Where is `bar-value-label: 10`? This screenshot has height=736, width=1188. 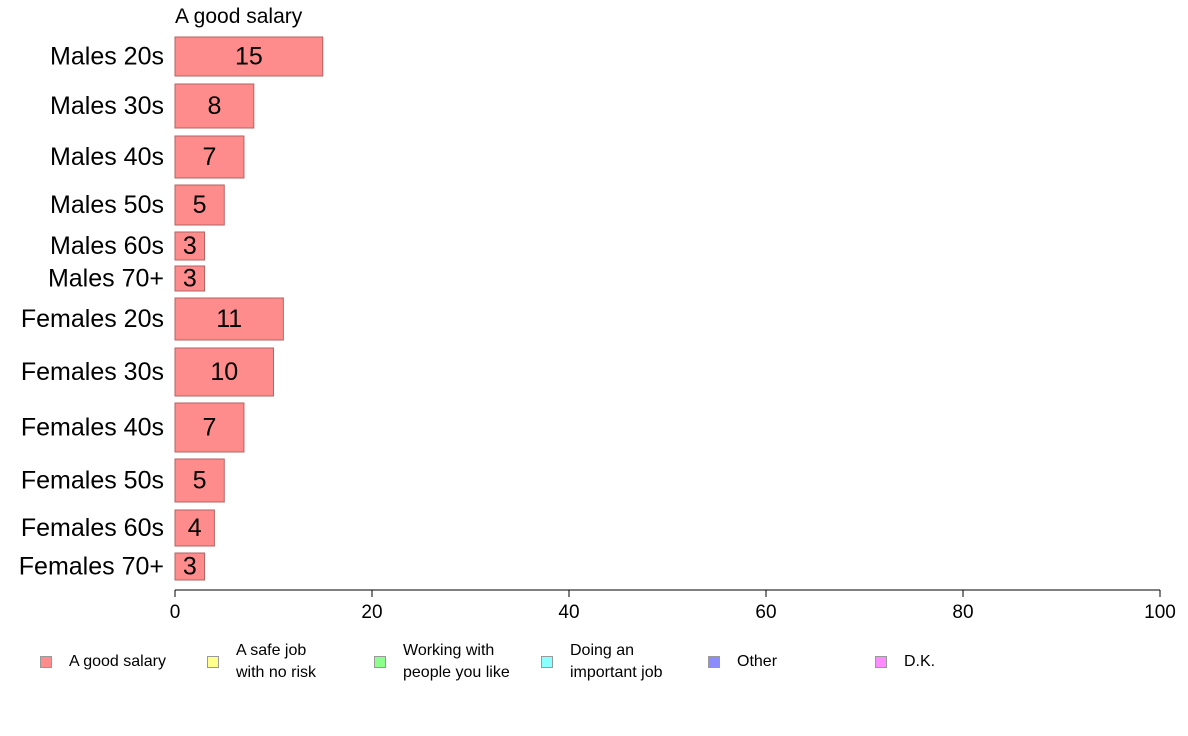
bar-value-label: 10 is located at coordinates (224, 372).